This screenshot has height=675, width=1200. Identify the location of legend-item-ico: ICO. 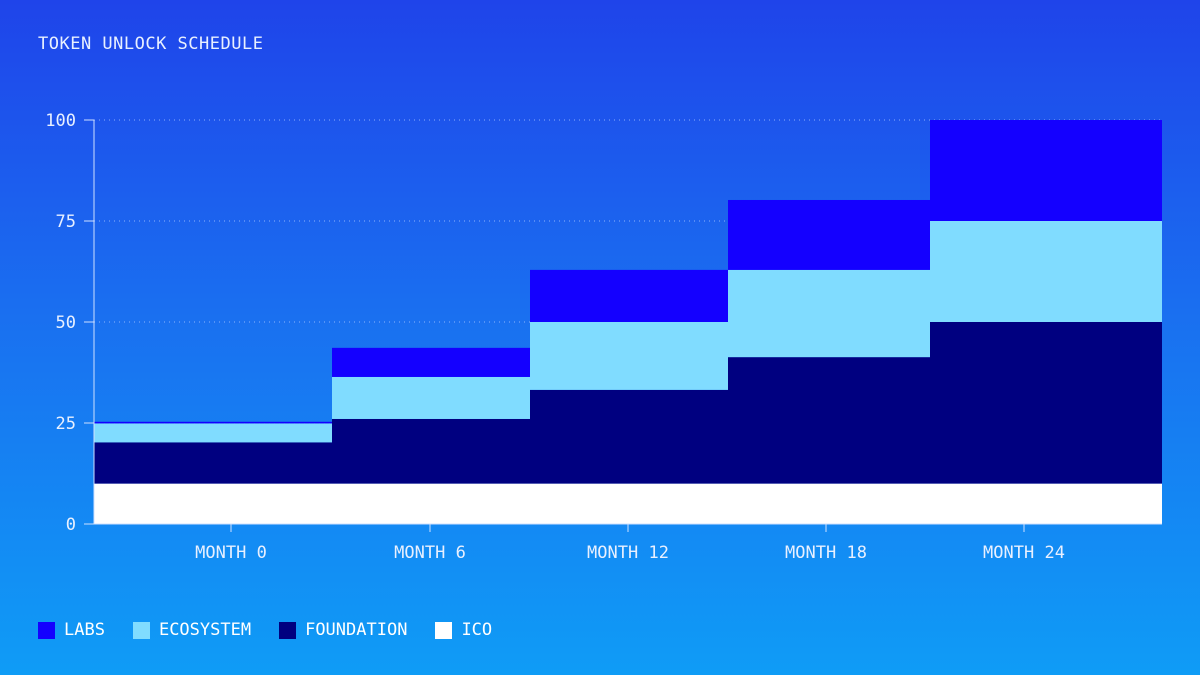
(463, 630).